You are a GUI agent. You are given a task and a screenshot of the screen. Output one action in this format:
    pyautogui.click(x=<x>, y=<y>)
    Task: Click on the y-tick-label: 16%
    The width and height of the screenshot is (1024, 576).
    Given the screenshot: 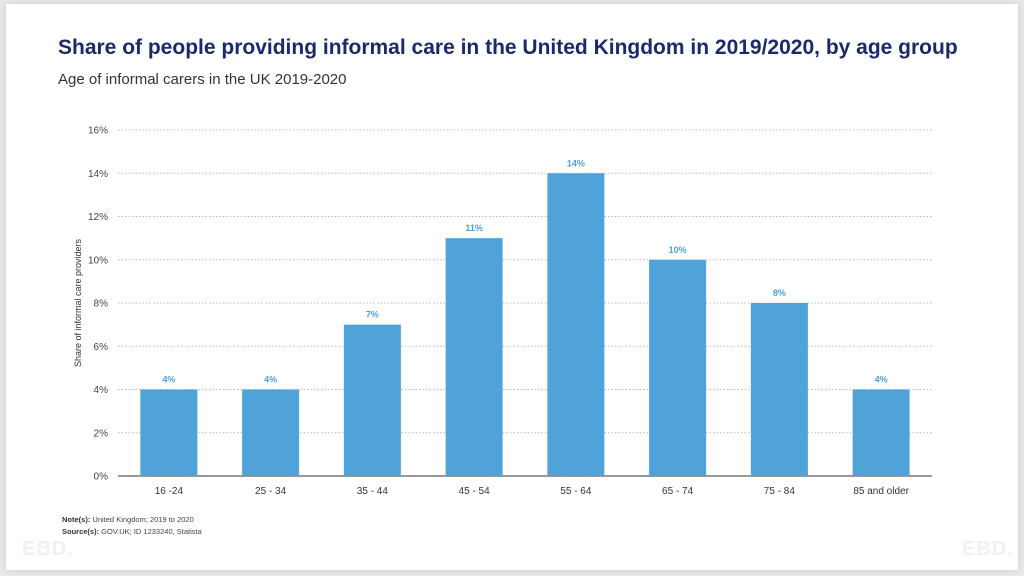 What is the action you would take?
    pyautogui.click(x=98, y=131)
    